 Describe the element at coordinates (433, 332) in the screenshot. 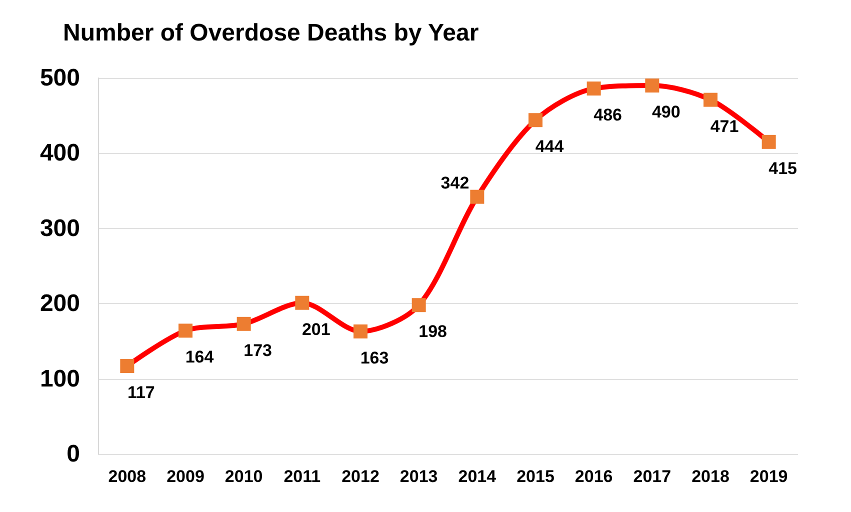

I see `data-label: 198` at that location.